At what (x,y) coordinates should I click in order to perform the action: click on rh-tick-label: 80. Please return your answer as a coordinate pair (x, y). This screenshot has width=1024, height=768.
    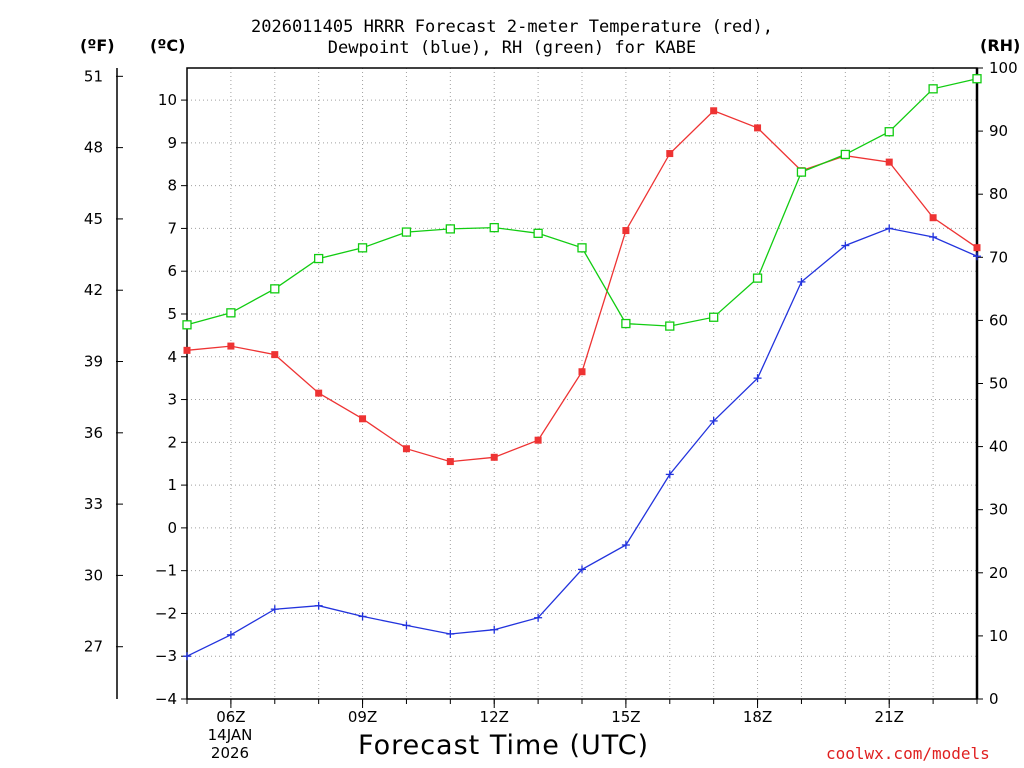
    Looking at the image, I should click on (998, 194).